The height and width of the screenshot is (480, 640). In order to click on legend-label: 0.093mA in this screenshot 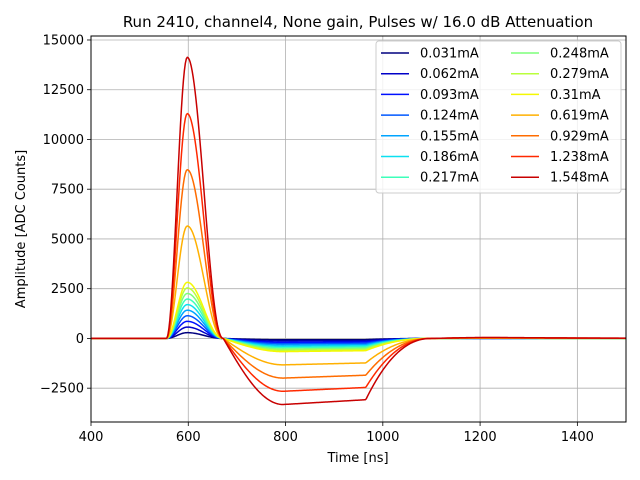, I will do `click(449, 95)`.